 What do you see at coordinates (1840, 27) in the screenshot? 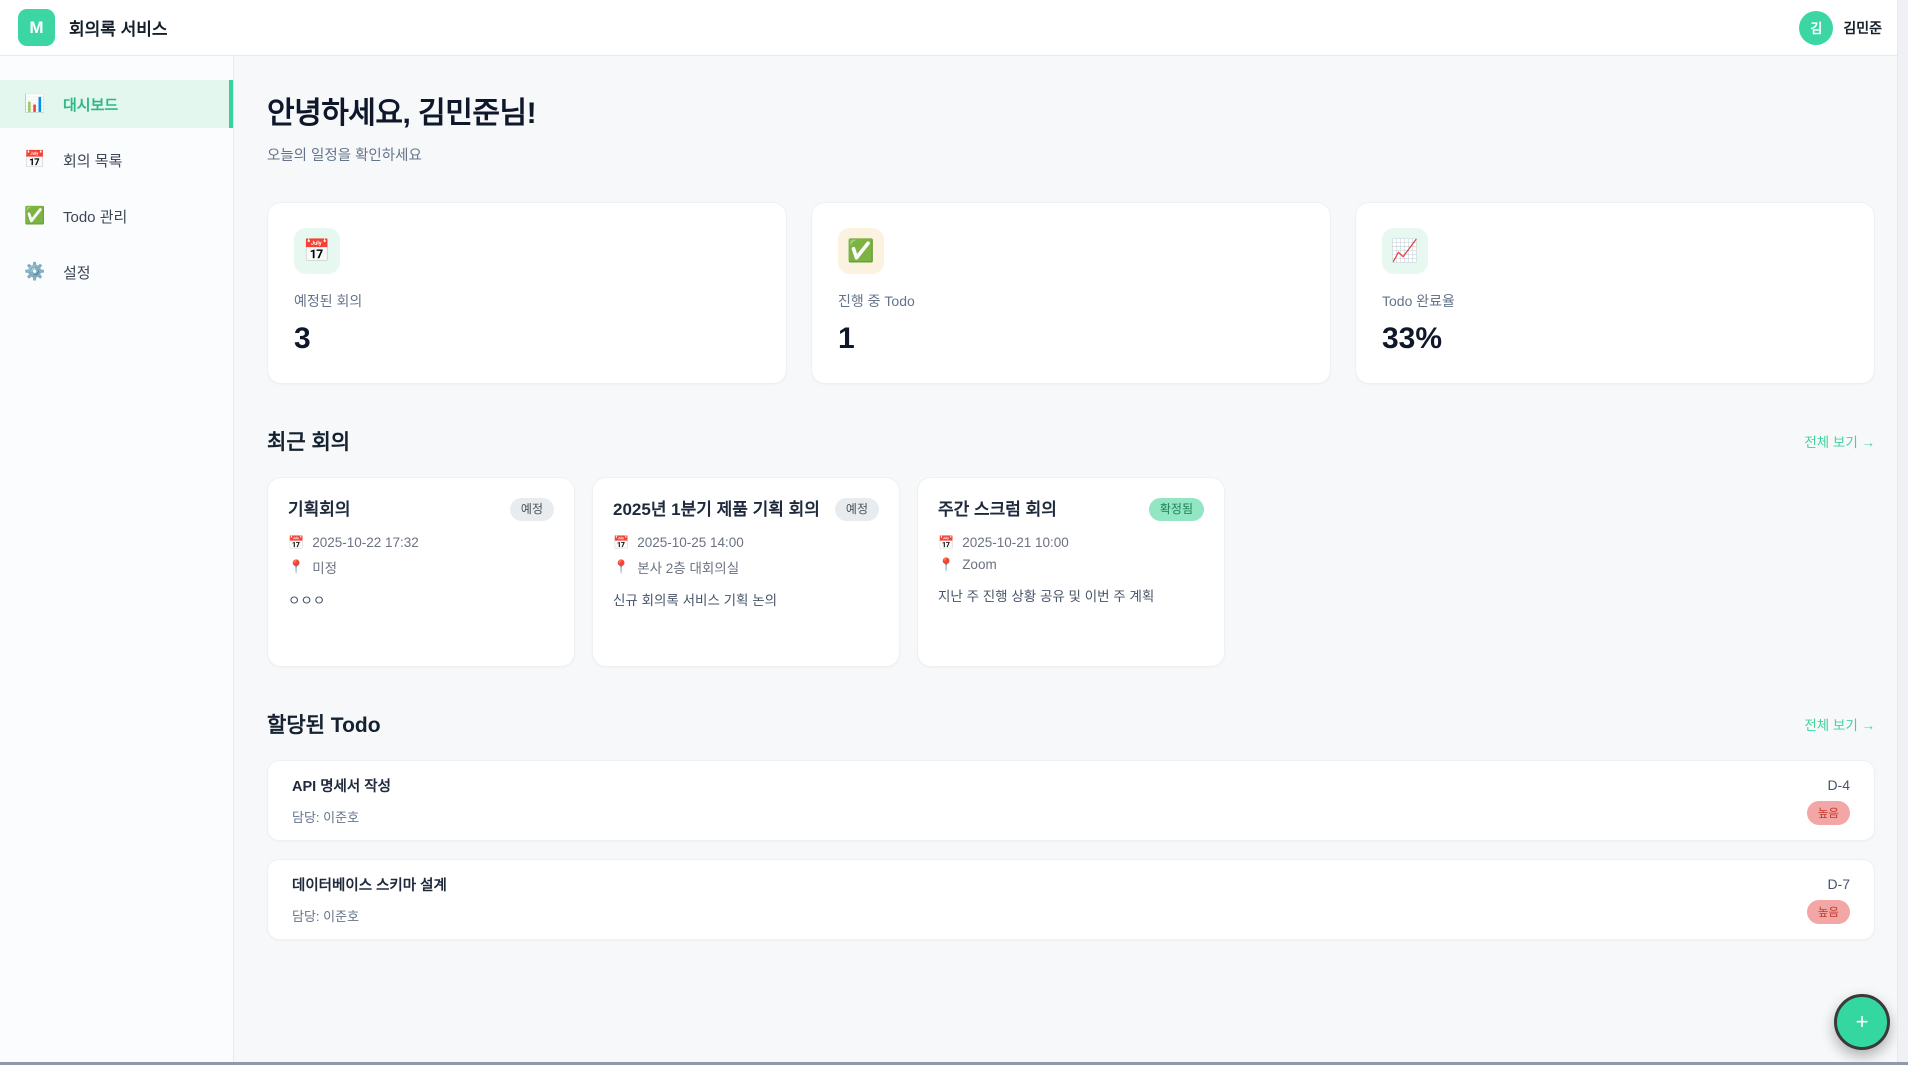
I see `user-menu: 김 김민준` at bounding box center [1840, 27].